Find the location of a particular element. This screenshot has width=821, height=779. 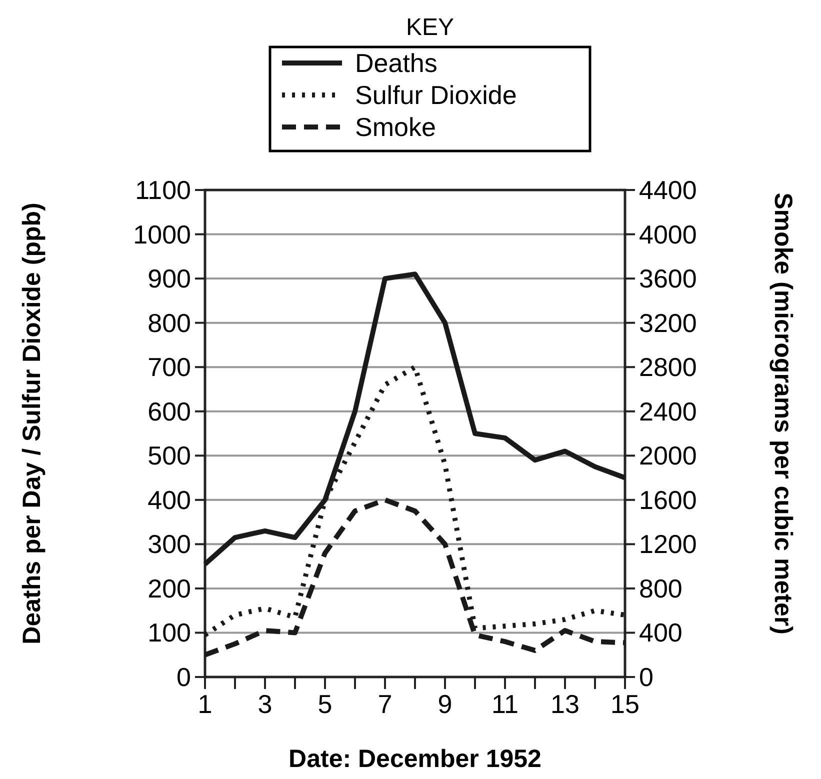

x-tick-label: 9 is located at coordinates (445, 704).